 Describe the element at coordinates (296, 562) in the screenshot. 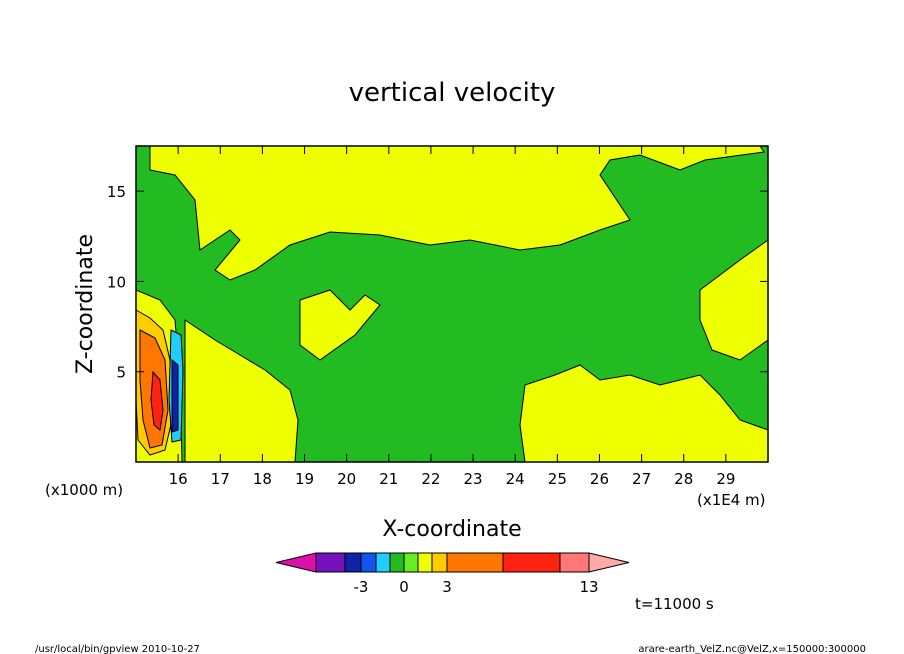

I see `colorbar-lower-arrow` at that location.